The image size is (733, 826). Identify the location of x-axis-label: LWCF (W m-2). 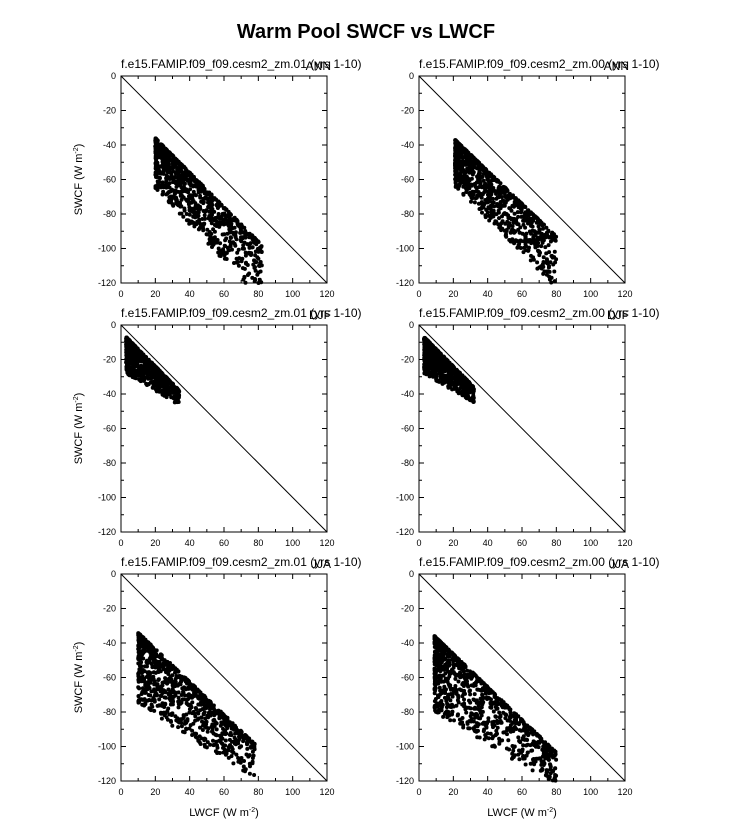
(224, 813).